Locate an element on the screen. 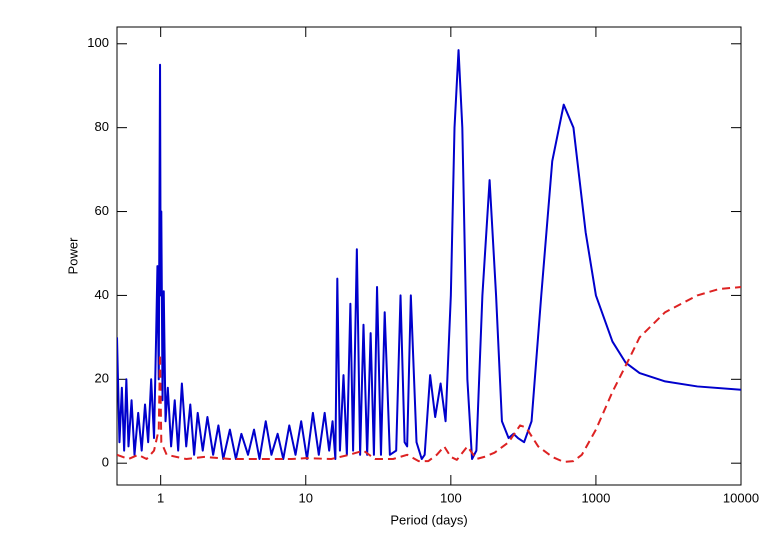 The width and height of the screenshot is (782, 542). y-tick-label: 20 is located at coordinates (102, 378).